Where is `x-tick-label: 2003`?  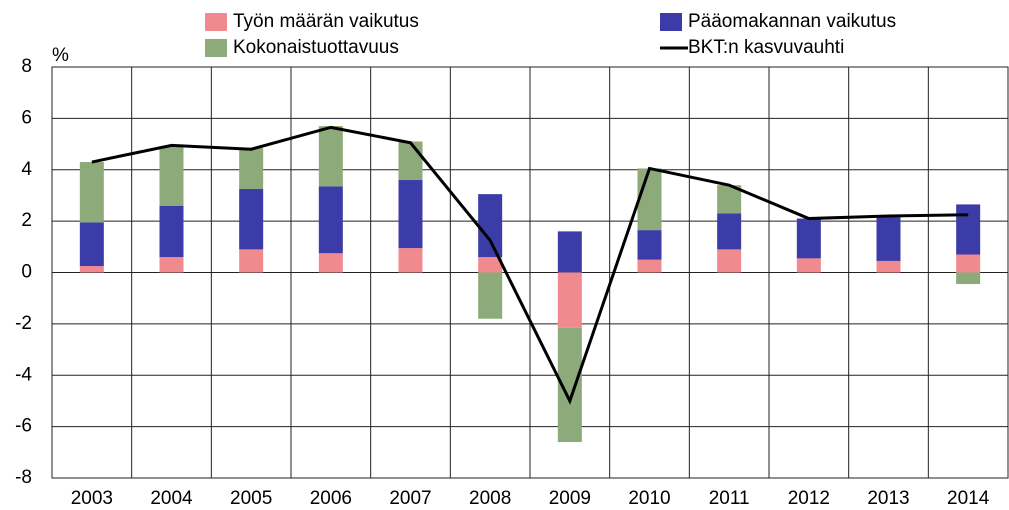 x-tick-label: 2003 is located at coordinates (92, 498).